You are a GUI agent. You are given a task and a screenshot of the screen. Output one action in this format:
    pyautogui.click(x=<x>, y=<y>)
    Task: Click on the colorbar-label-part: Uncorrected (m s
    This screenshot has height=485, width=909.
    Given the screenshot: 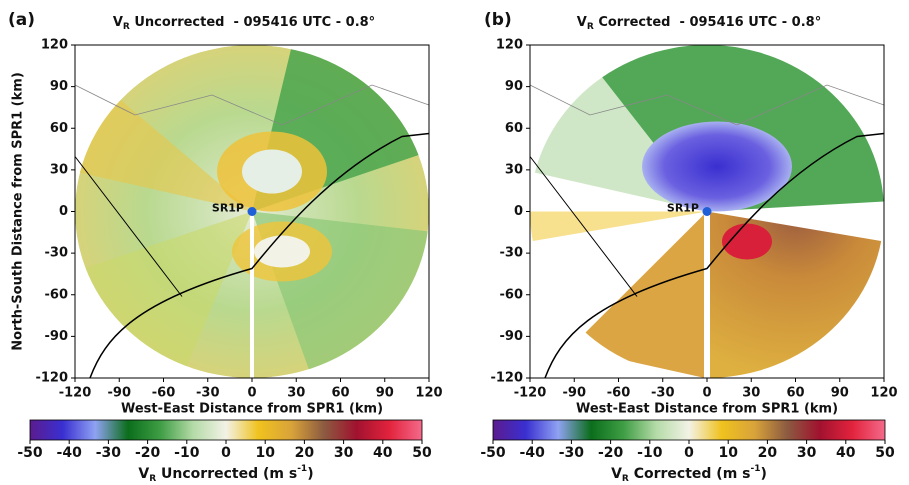 What is the action you would take?
    pyautogui.click(x=226, y=474)
    